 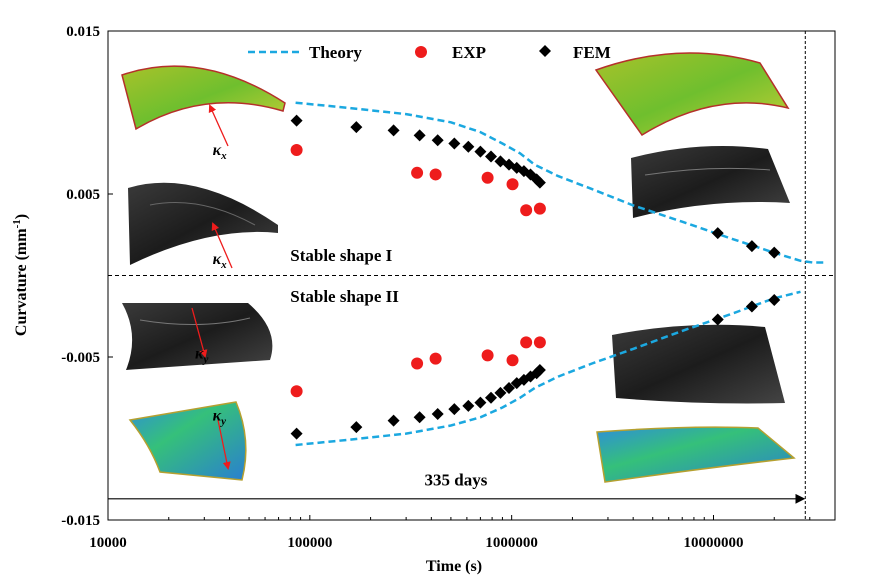 I want to click on legend-exp-label: EXP, so click(x=469, y=52).